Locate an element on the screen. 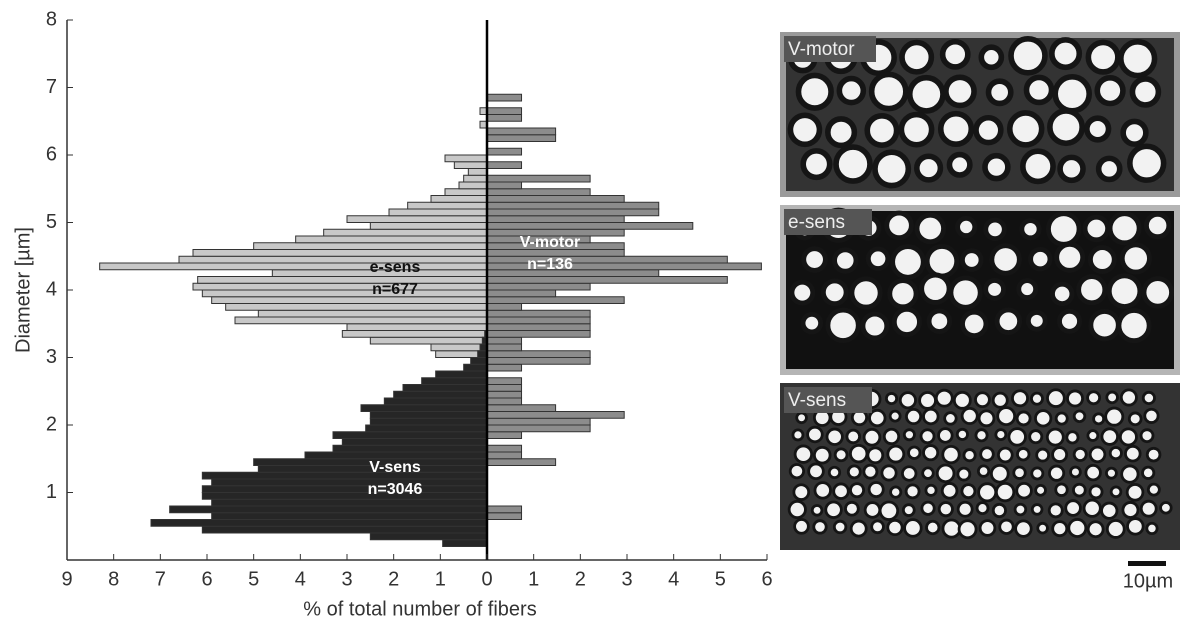  panel-label: V-sens is located at coordinates (817, 400).